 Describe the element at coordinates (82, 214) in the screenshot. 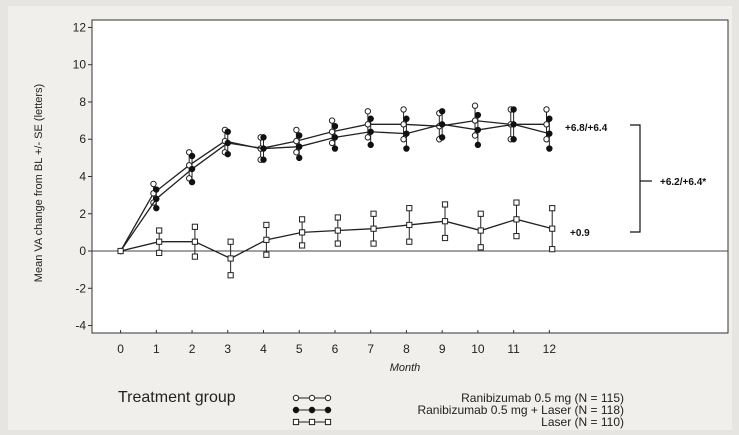

I see `y-tick-label: 2` at that location.